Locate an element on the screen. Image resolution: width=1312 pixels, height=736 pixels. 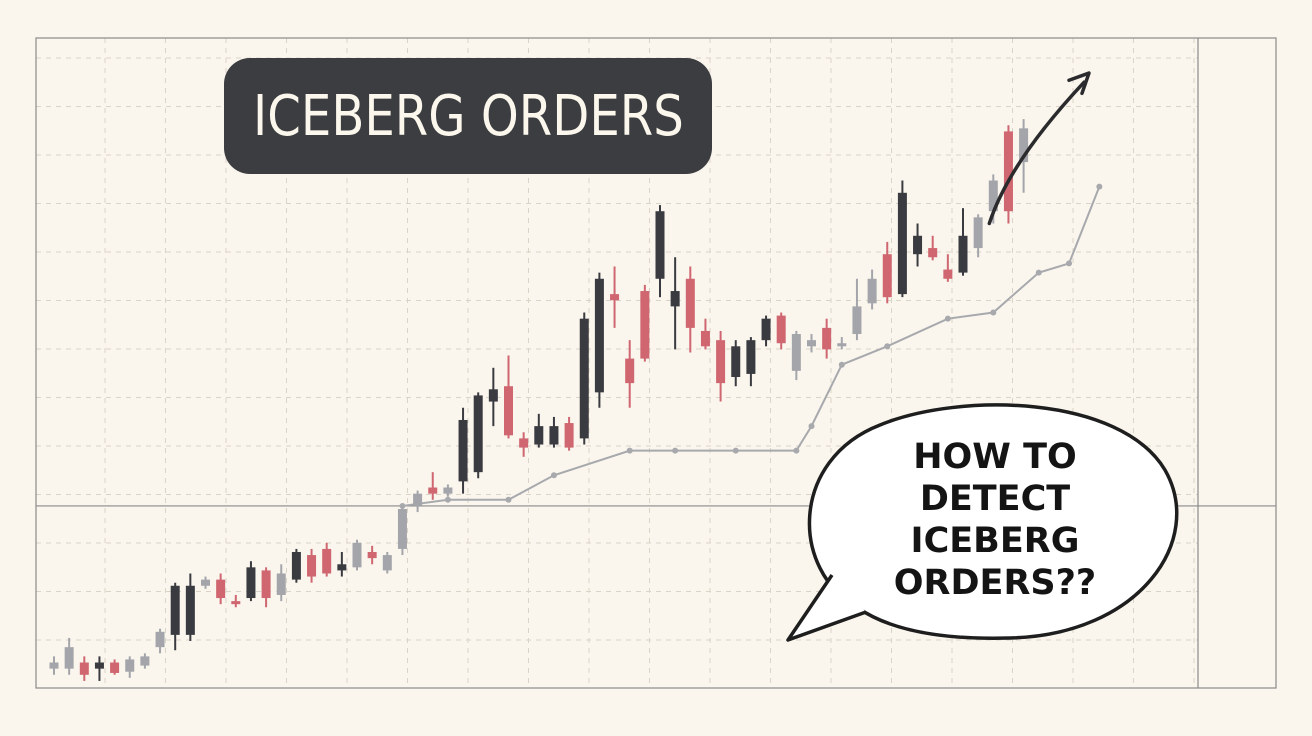
speech-bubble-group is located at coordinates (982, 522).